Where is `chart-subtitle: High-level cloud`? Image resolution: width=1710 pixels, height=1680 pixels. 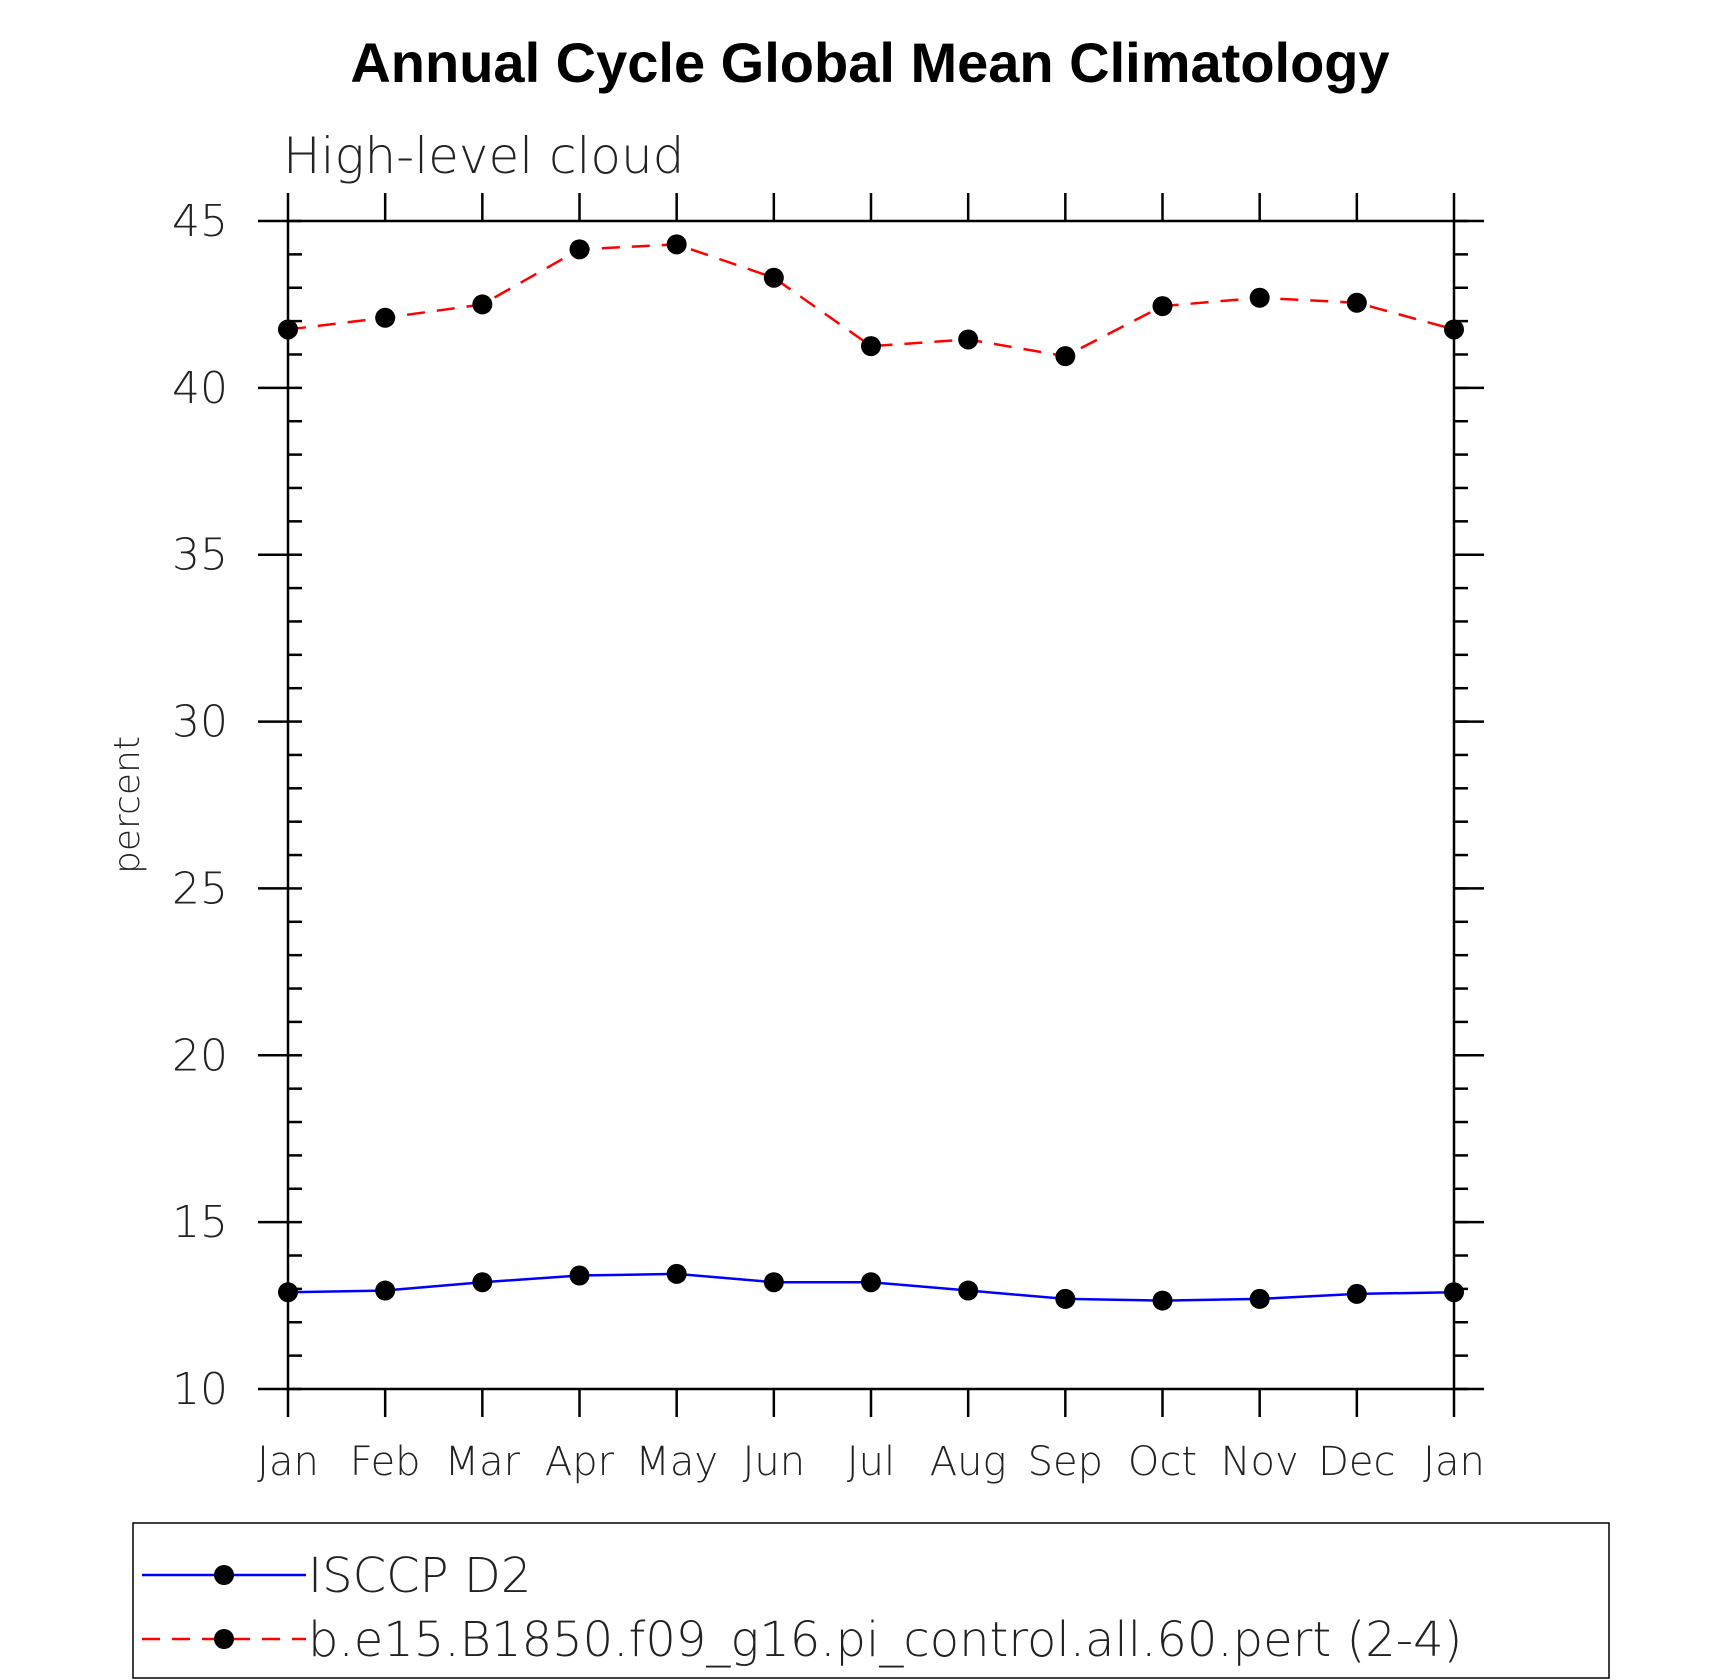
chart-subtitle: High-level cloud is located at coordinates (483, 156).